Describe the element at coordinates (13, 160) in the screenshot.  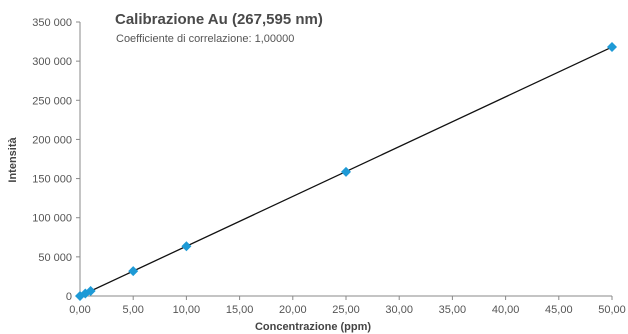
I see `y-axis-title: Intensità` at that location.